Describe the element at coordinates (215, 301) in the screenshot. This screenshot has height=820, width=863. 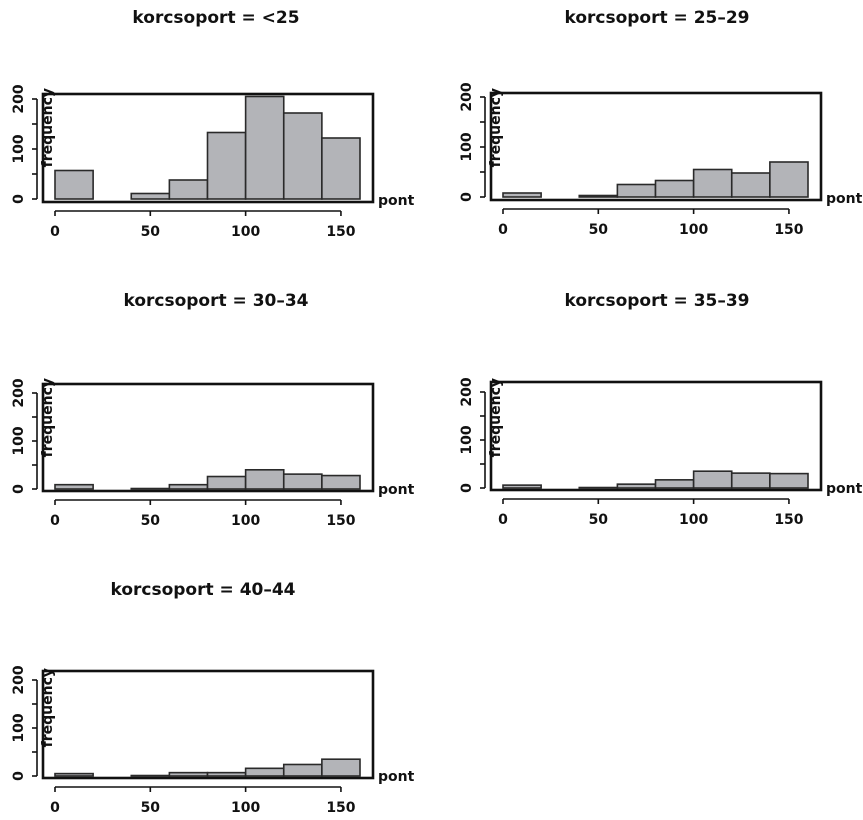
I see `panel-title: korcsoport = 30–34` at that location.